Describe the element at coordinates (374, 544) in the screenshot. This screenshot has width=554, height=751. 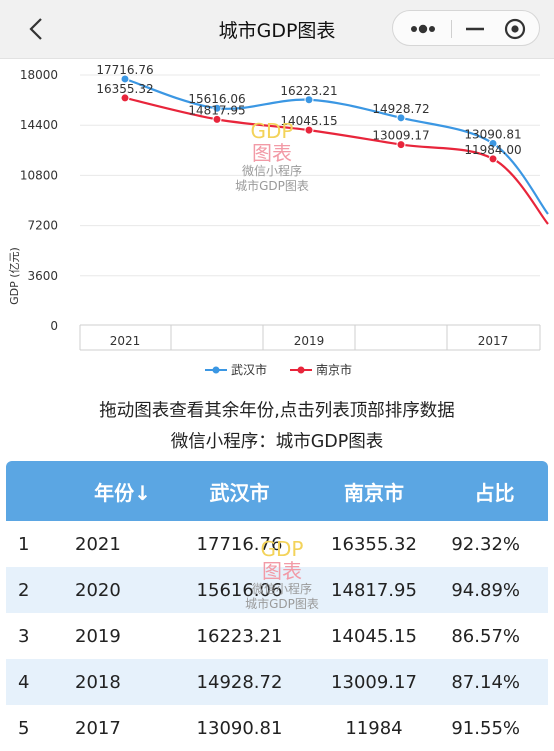
I see `row-nanjing: 16355.32` at that location.